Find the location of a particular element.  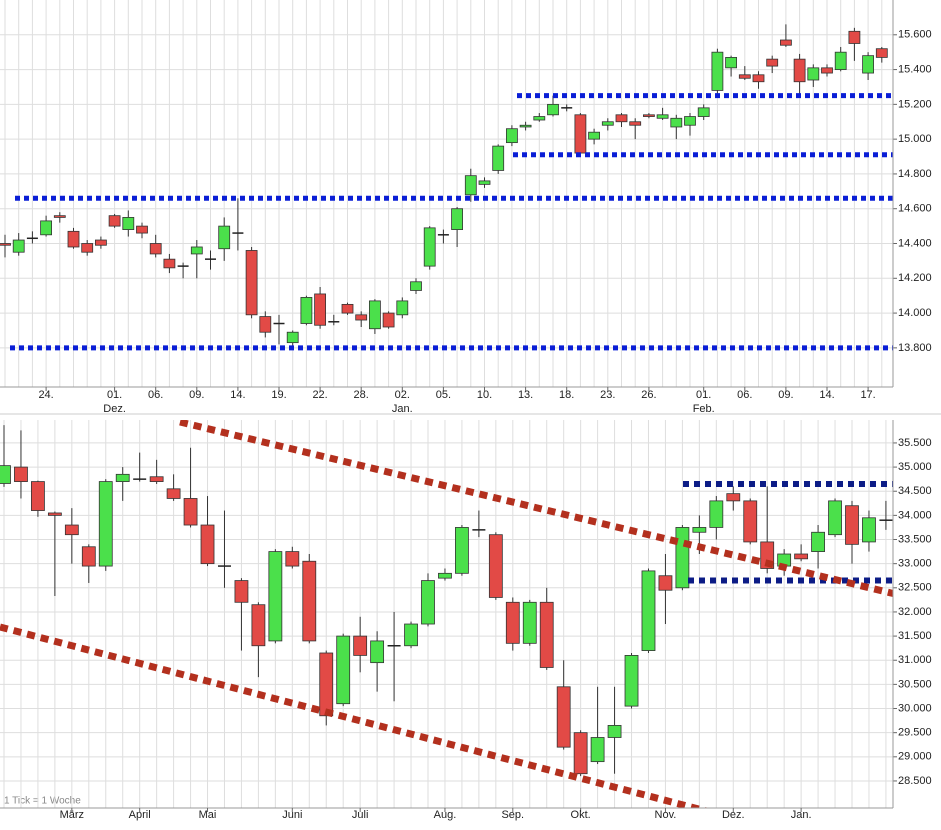

y-tick-label: 15.600 is located at coordinates (915, 35).